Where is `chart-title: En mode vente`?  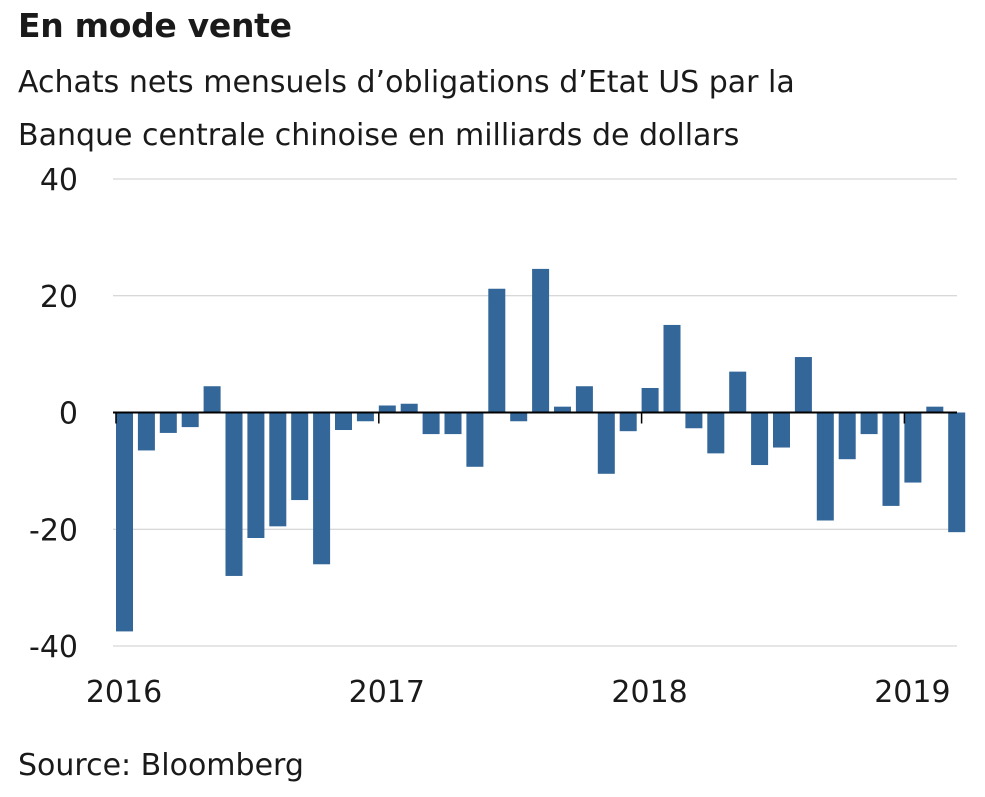 chart-title: En mode vente is located at coordinates (155, 25).